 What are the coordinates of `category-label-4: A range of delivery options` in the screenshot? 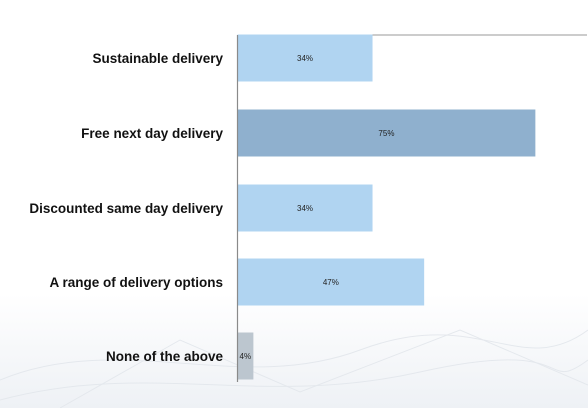 It's located at (136, 282).